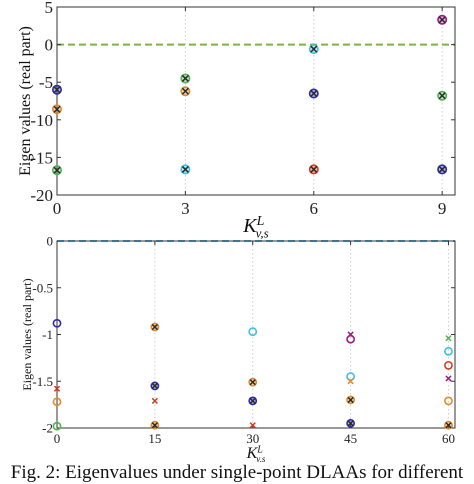 The height and width of the screenshot is (484, 474). I want to click on x-tick-label: 45, so click(350, 438).